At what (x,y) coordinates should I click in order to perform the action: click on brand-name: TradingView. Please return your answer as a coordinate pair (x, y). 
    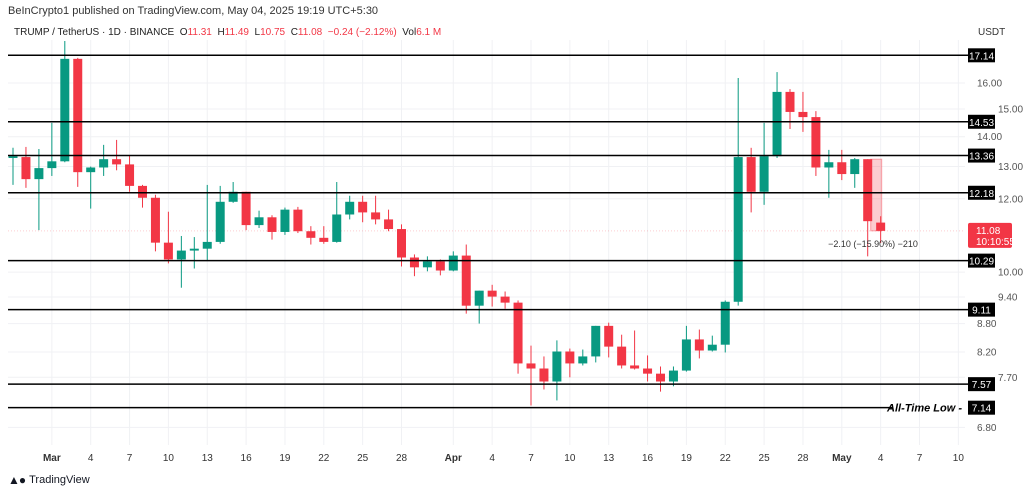
    Looking at the image, I should click on (59, 480).